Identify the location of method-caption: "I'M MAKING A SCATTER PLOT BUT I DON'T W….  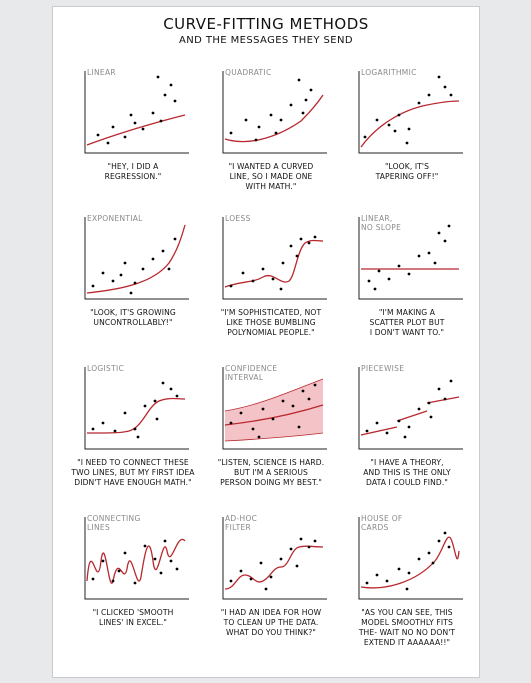
(407, 322).